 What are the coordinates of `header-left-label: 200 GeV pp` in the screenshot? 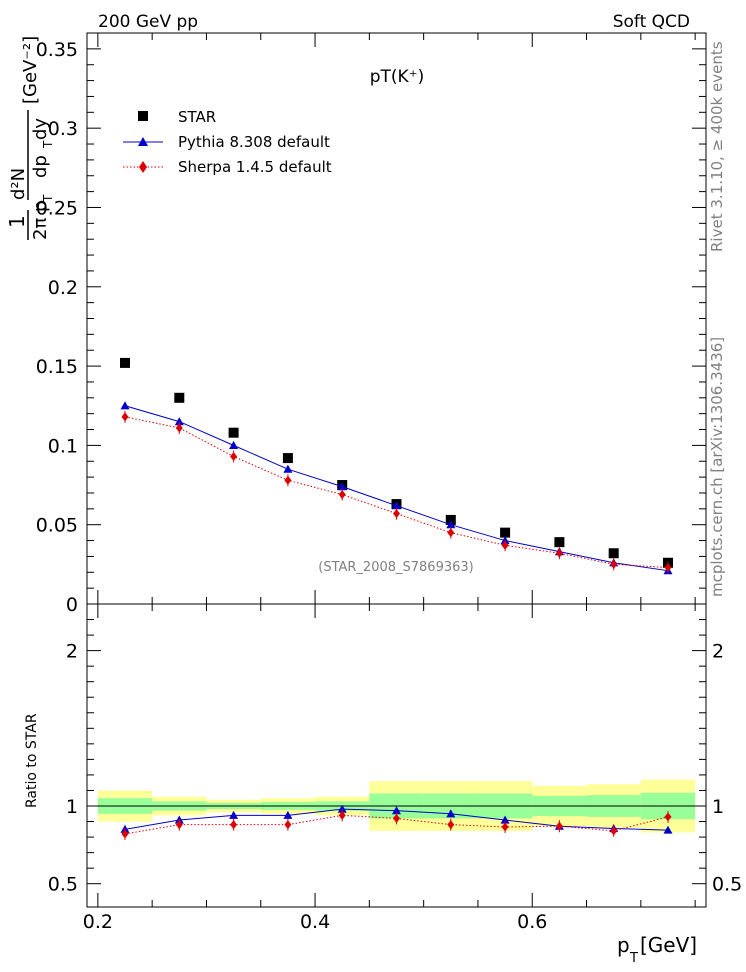 It's located at (148, 22).